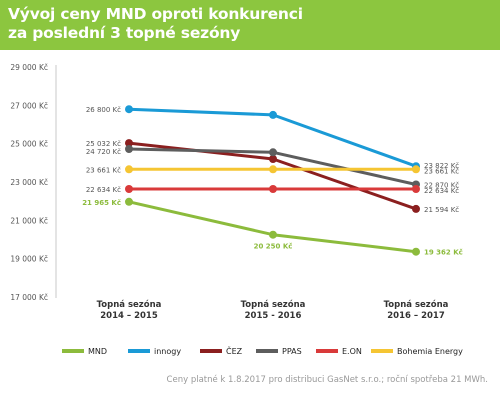 This screenshot has width=500, height=401. What do you see at coordinates (101, 203) in the screenshot?
I see `data-label: 21 965 Kč` at bounding box center [101, 203].